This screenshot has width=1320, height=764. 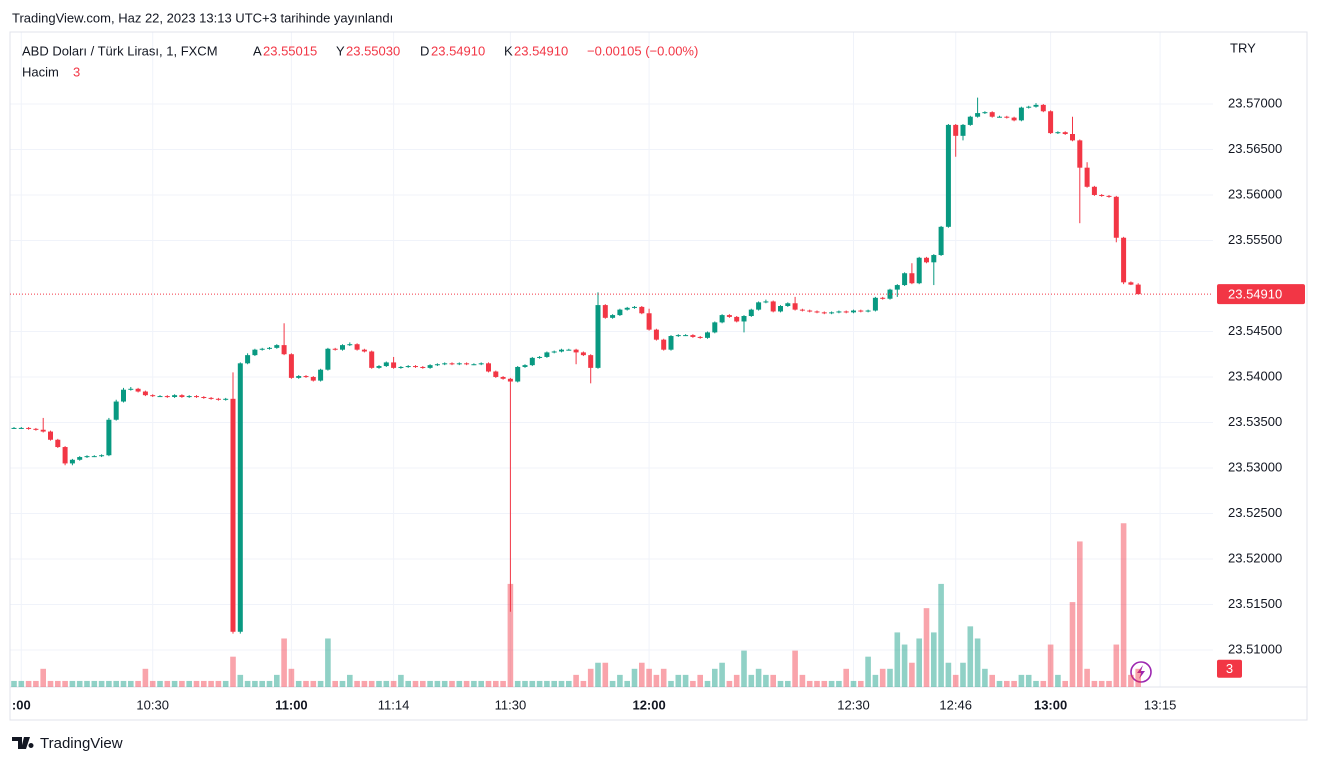 What do you see at coordinates (257, 50) in the screenshot?
I see `open-label: A` at bounding box center [257, 50].